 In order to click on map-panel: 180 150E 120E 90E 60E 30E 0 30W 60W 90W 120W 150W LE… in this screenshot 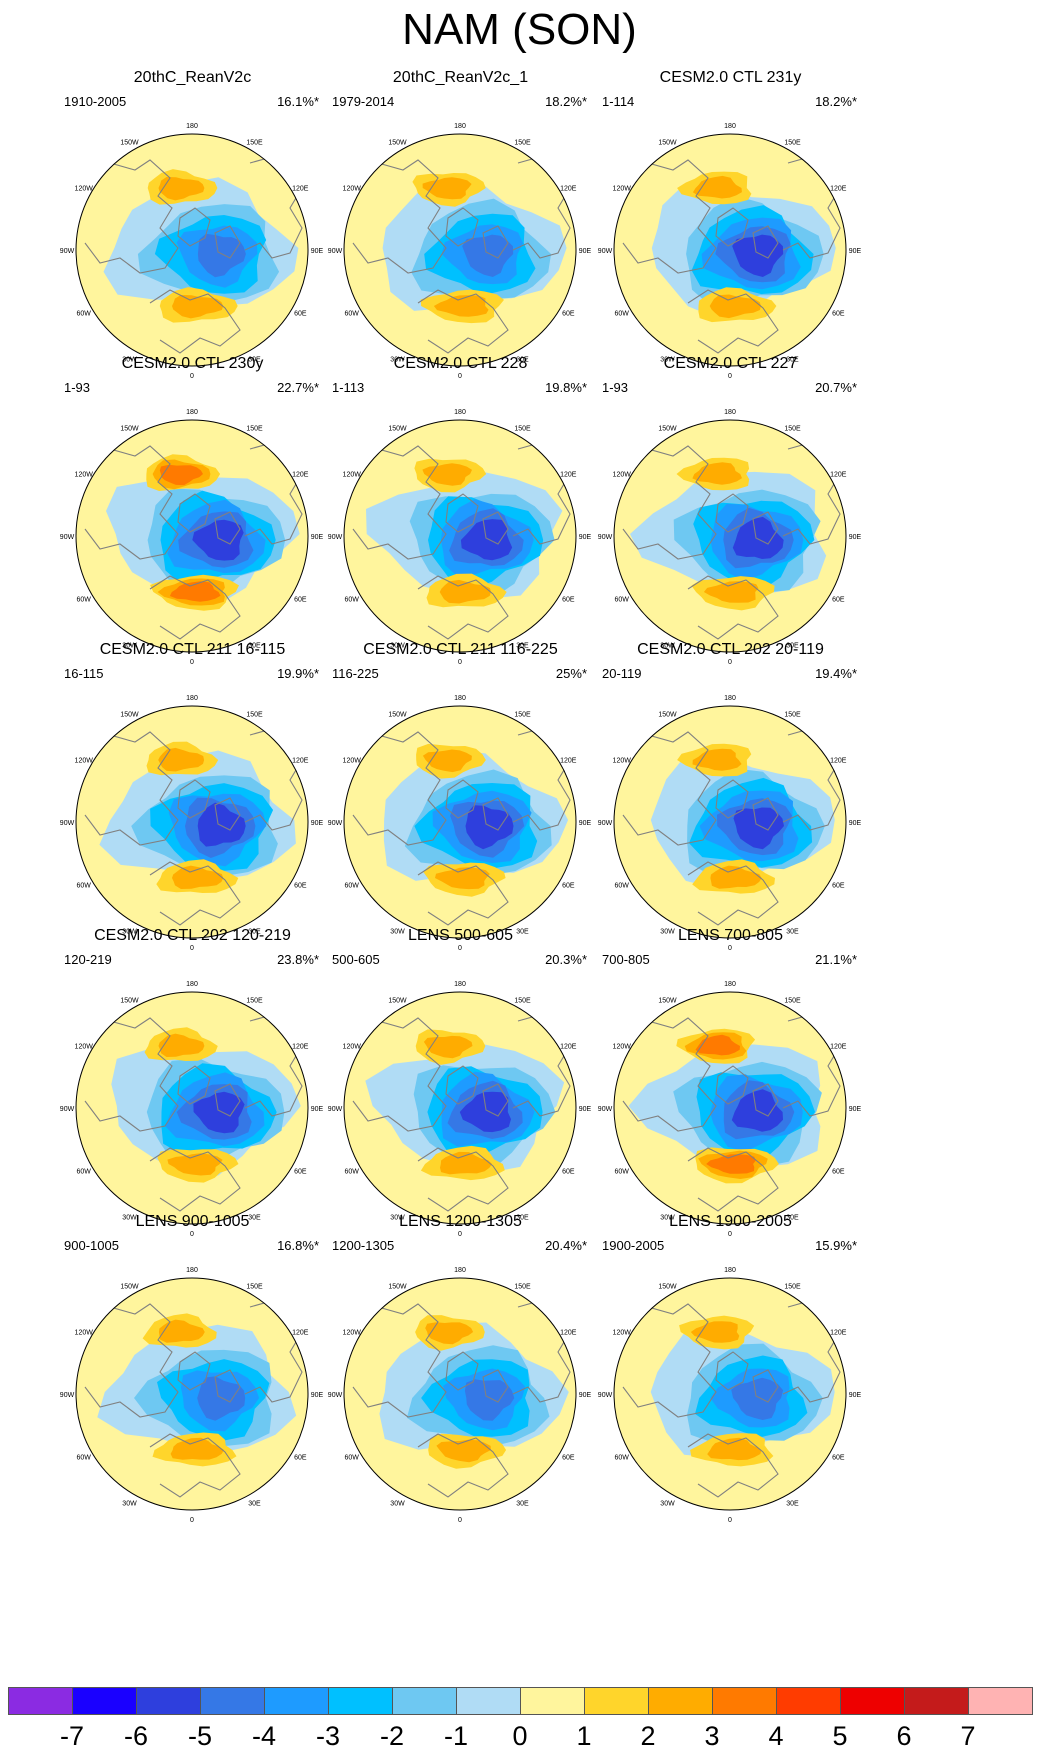, I will do `click(460, 1372)`.